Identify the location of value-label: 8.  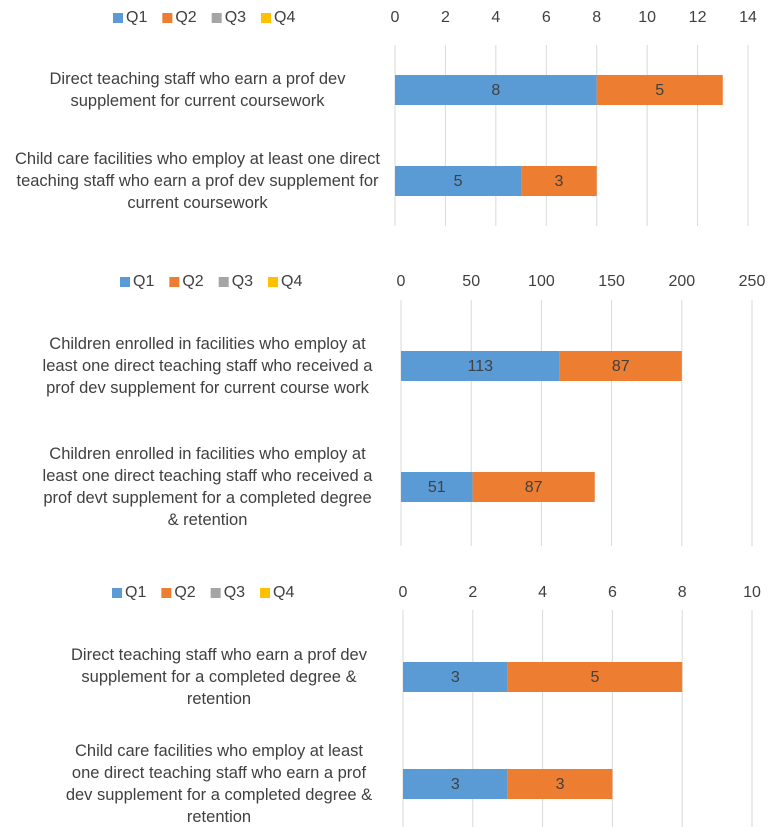
(495, 90).